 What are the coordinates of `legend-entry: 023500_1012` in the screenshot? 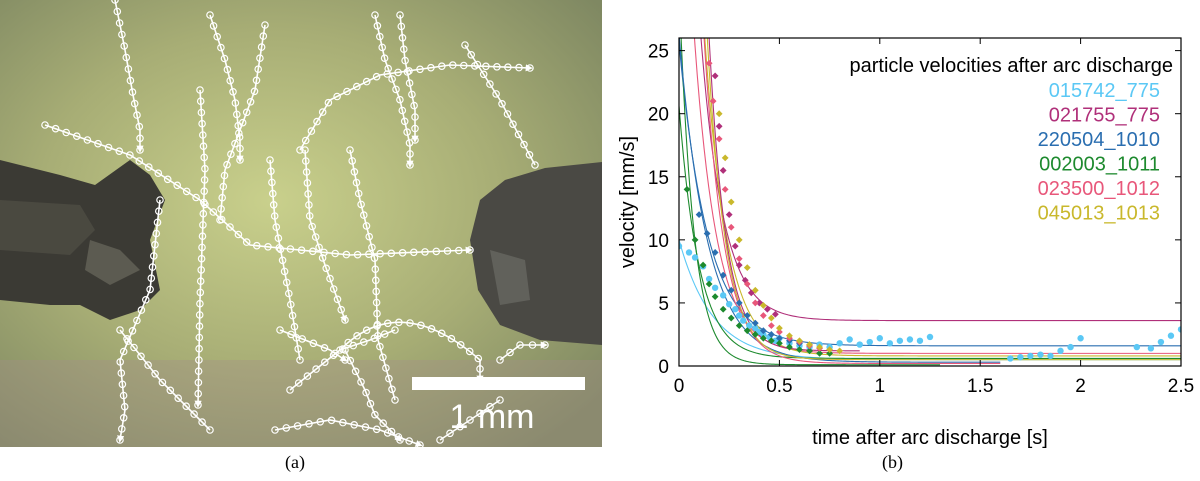 It's located at (1099, 189).